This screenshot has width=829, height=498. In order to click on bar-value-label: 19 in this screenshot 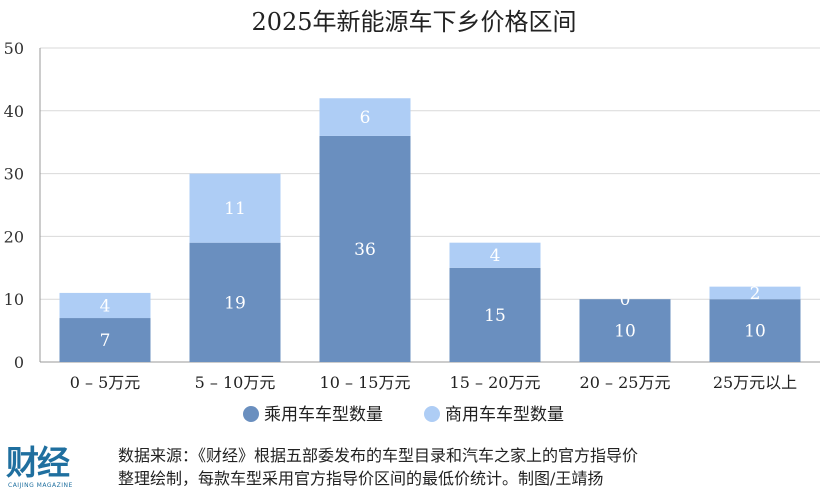, I will do `click(235, 303)`.